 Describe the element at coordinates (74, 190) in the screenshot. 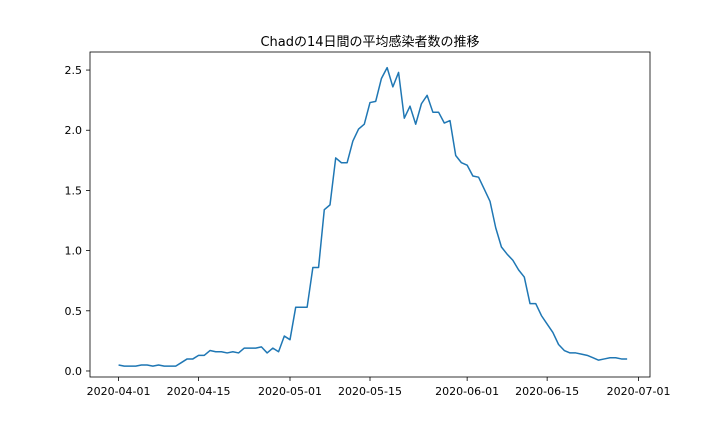

I see `y-tick-label: 1.5` at that location.